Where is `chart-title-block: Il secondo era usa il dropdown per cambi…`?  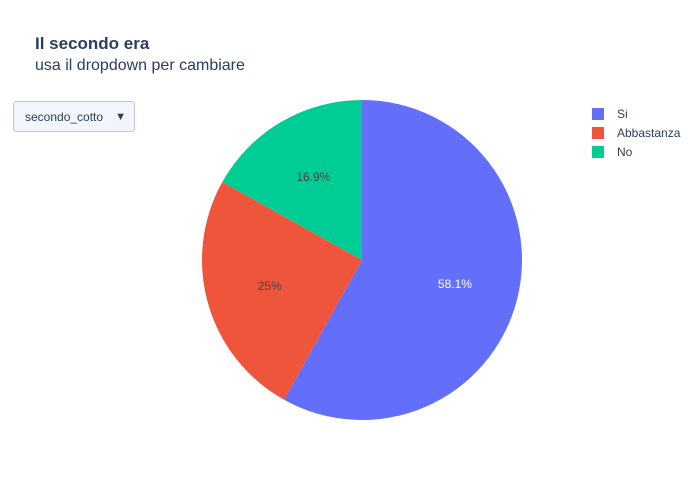 chart-title-block: Il secondo era usa il dropdown per cambi… is located at coordinates (140, 55).